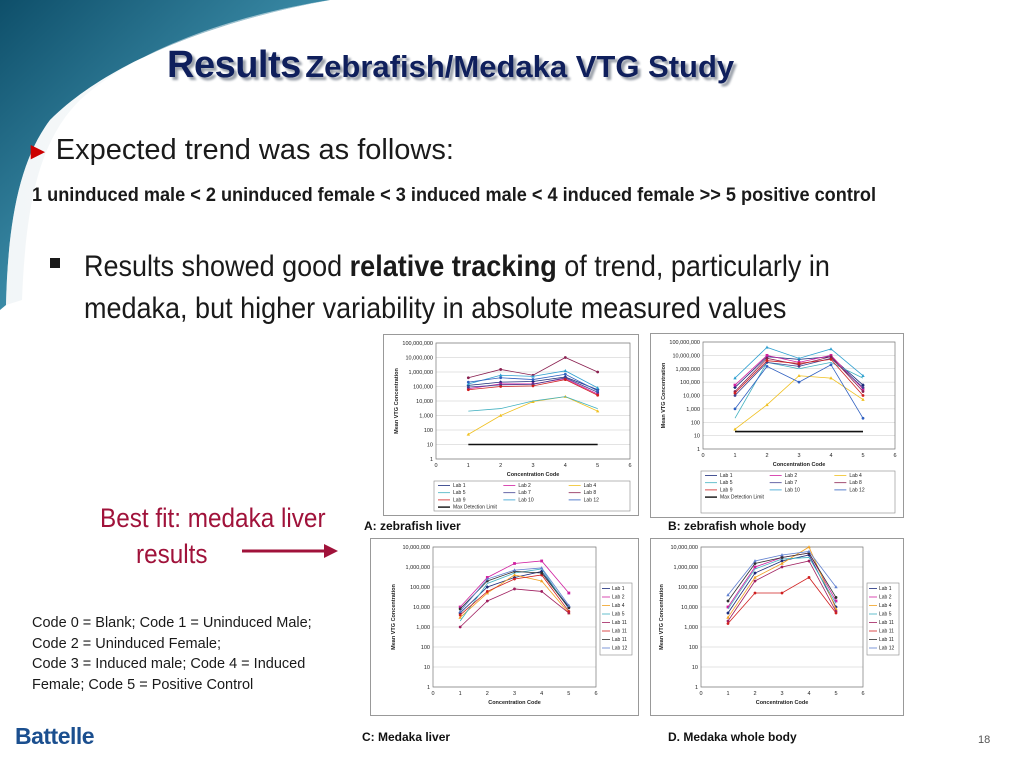 This screenshot has width=1024, height=768. Describe the element at coordinates (430, 446) in the screenshot. I see `y-tick-label: 10` at that location.